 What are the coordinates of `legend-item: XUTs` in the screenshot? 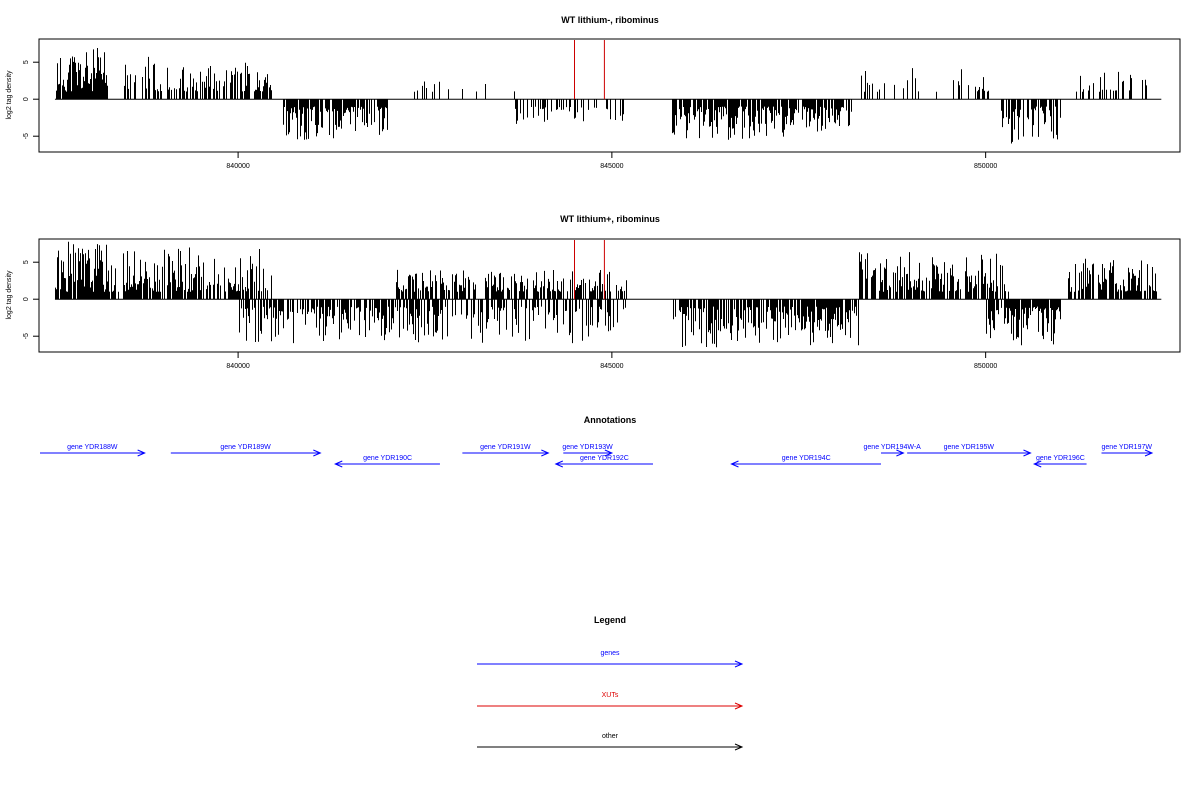 It's located at (610, 701).